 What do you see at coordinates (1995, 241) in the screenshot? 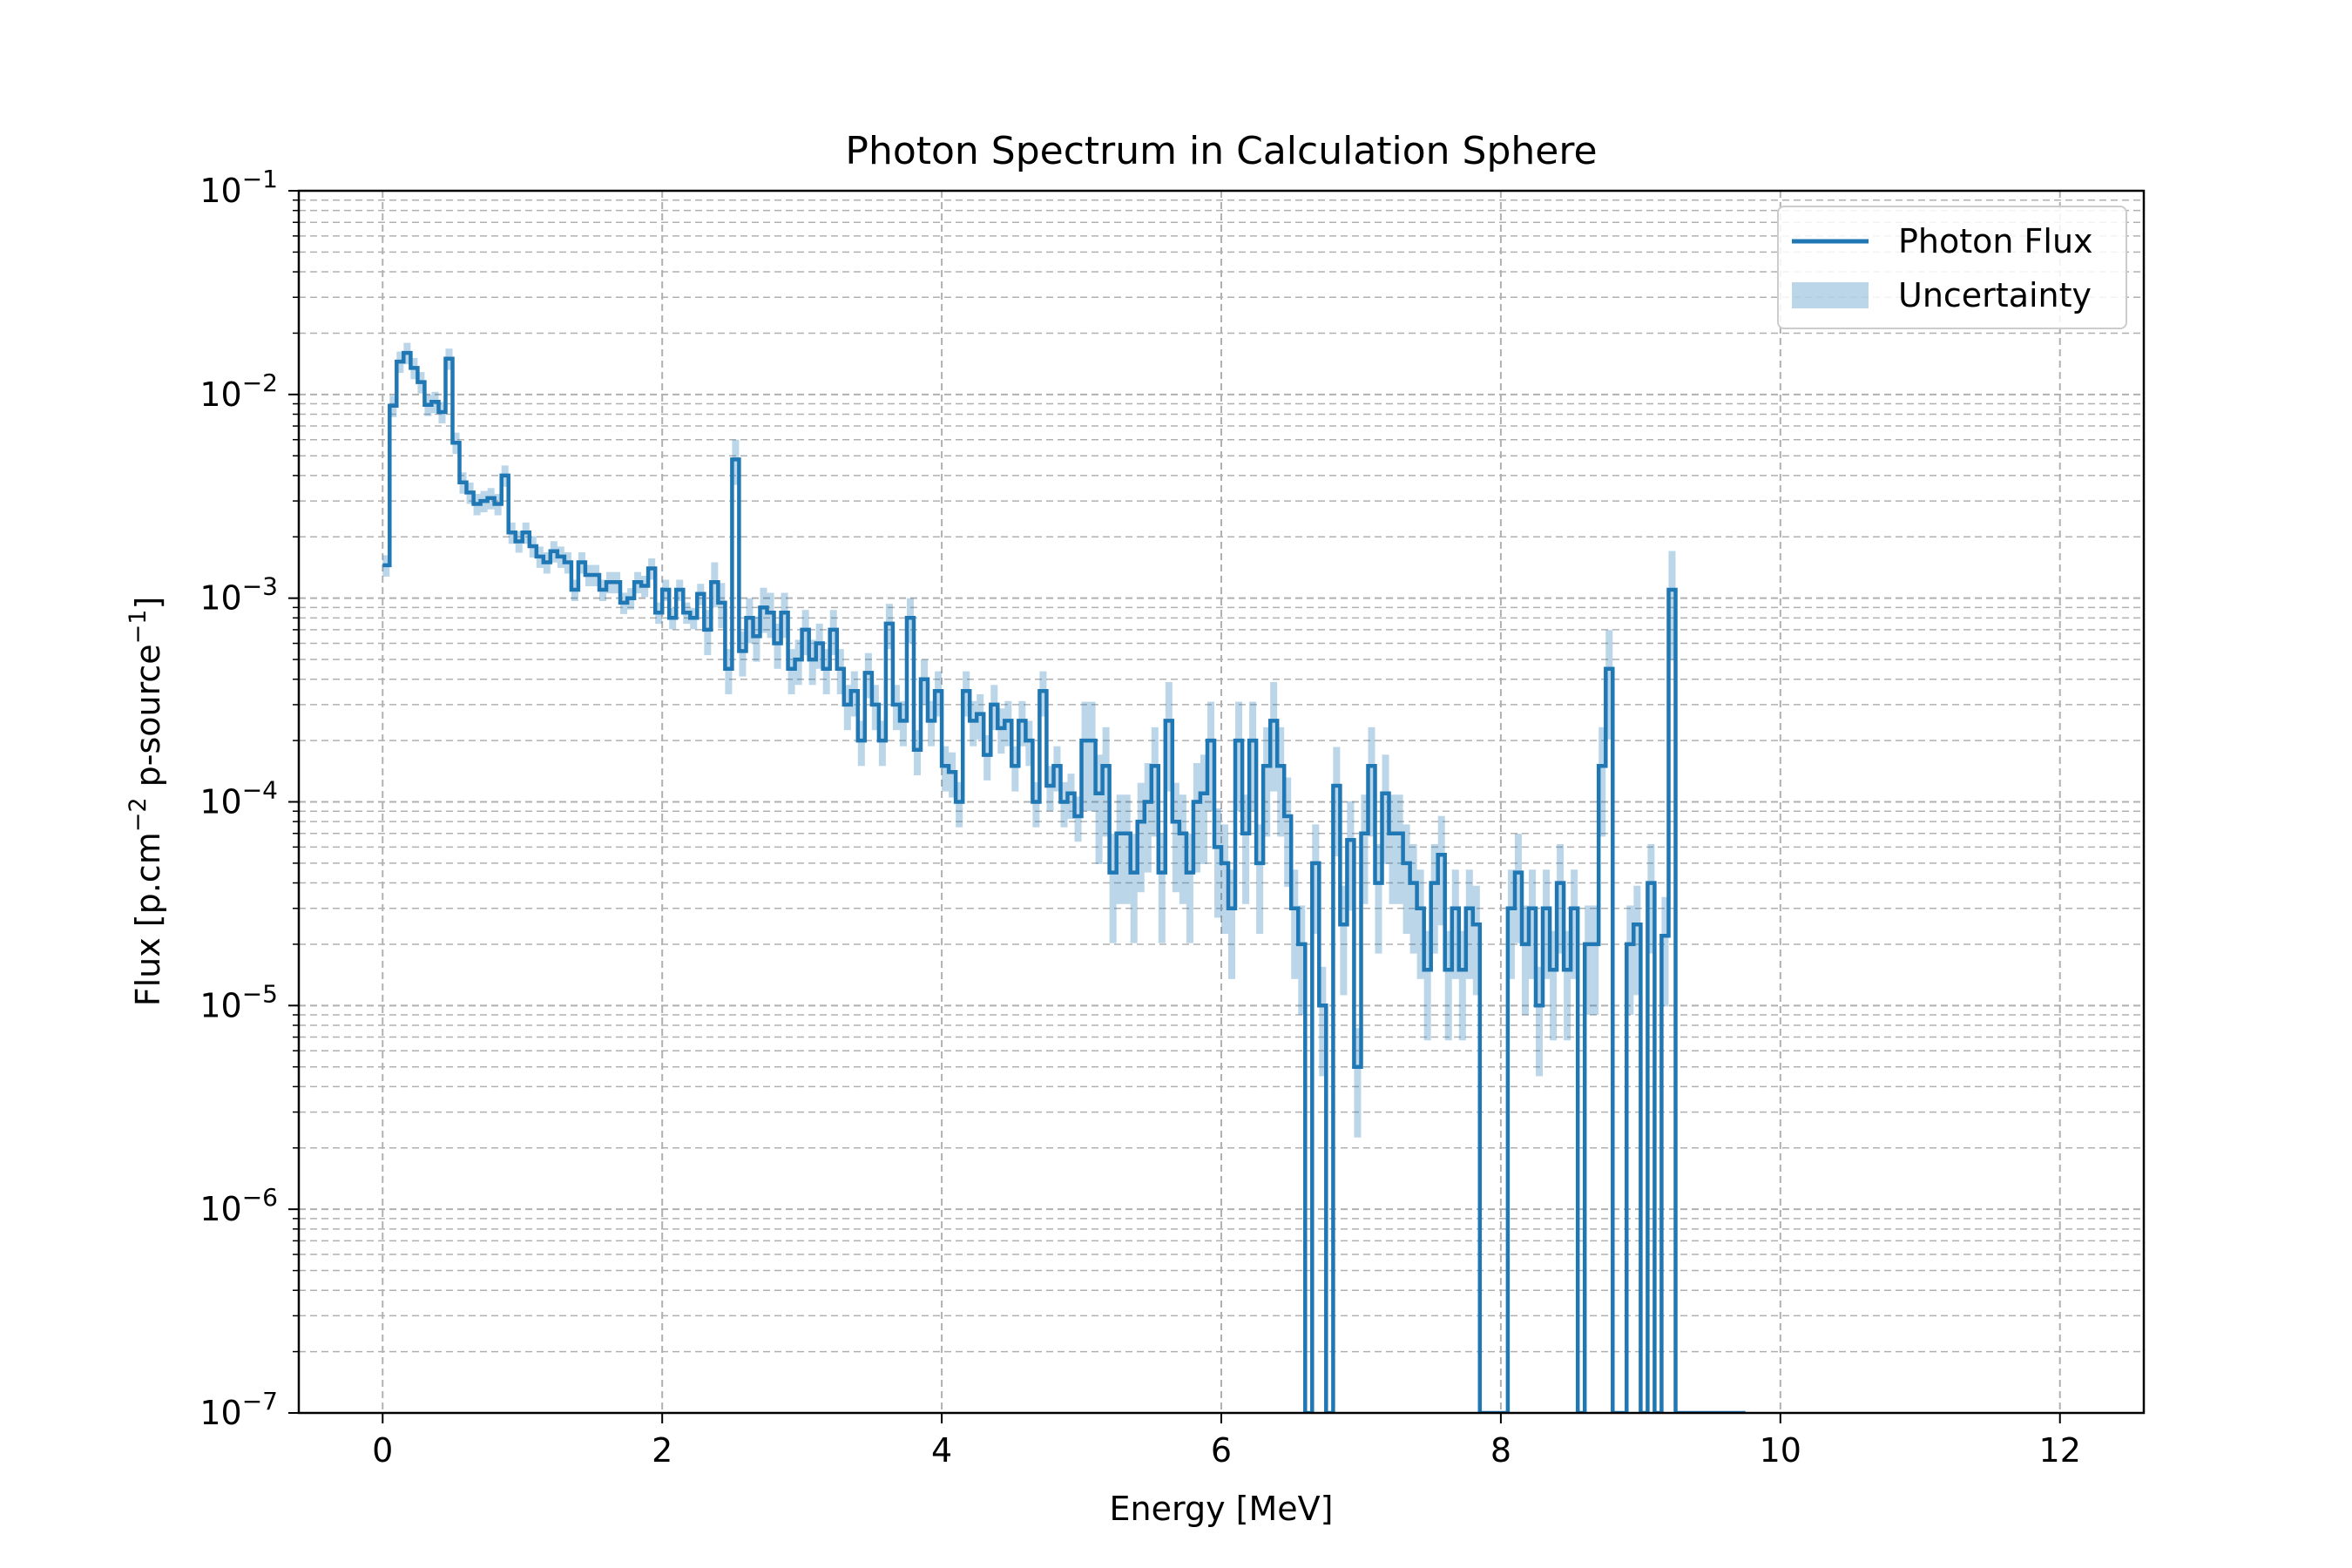
I see `legend-photon-flux-label: Photon Flux` at bounding box center [1995, 241].